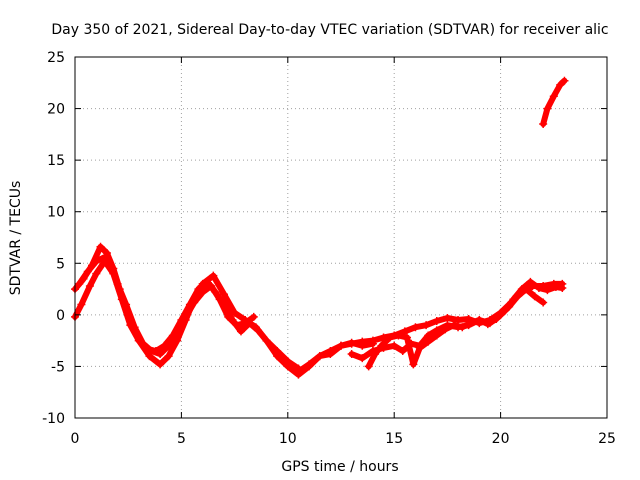 This screenshot has height=480, width=640. I want to click on x-axis-label: GPS time / hours, so click(339, 467).